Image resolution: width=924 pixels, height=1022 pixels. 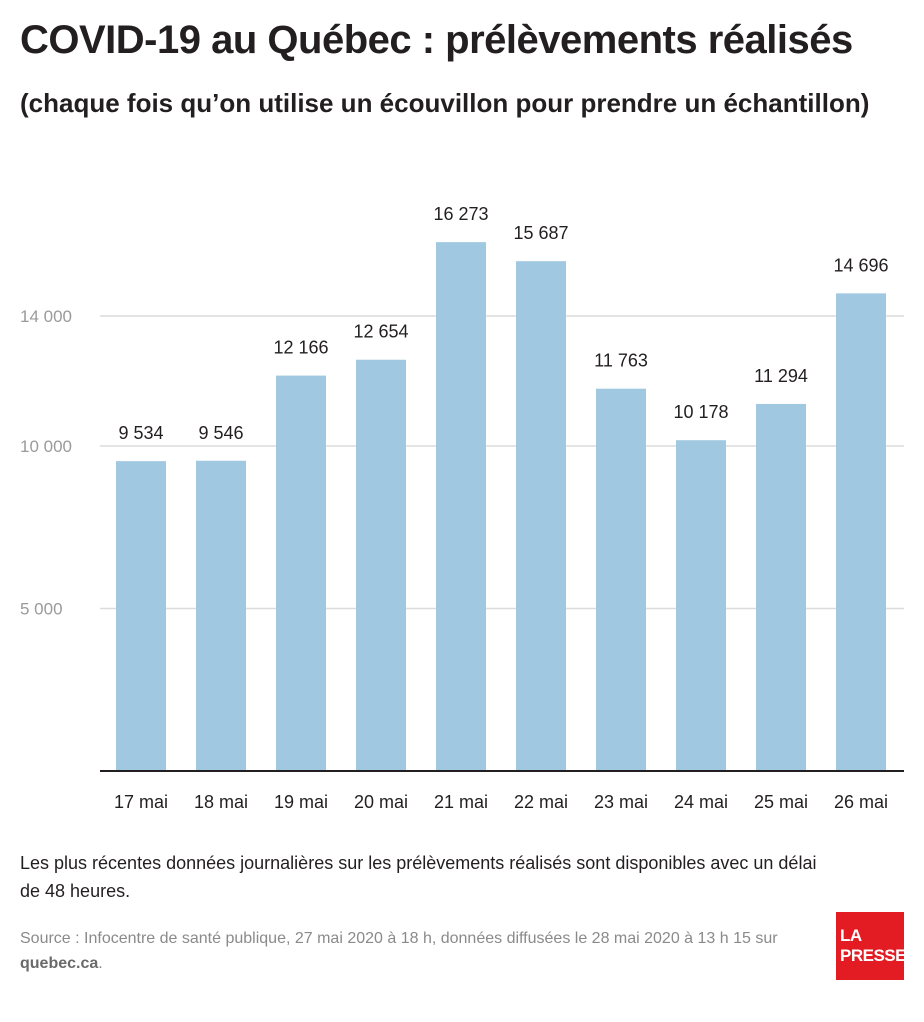 What do you see at coordinates (46, 316) in the screenshot?
I see `y-tick-label: 14 000` at bounding box center [46, 316].